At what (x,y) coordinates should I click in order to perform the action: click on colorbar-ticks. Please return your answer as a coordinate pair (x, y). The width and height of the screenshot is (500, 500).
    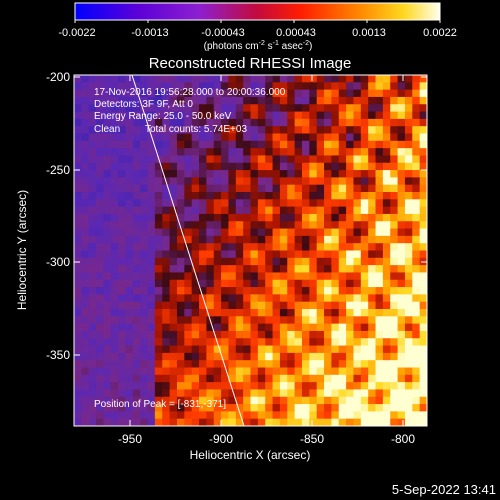
    Looking at the image, I should click on (257, 21).